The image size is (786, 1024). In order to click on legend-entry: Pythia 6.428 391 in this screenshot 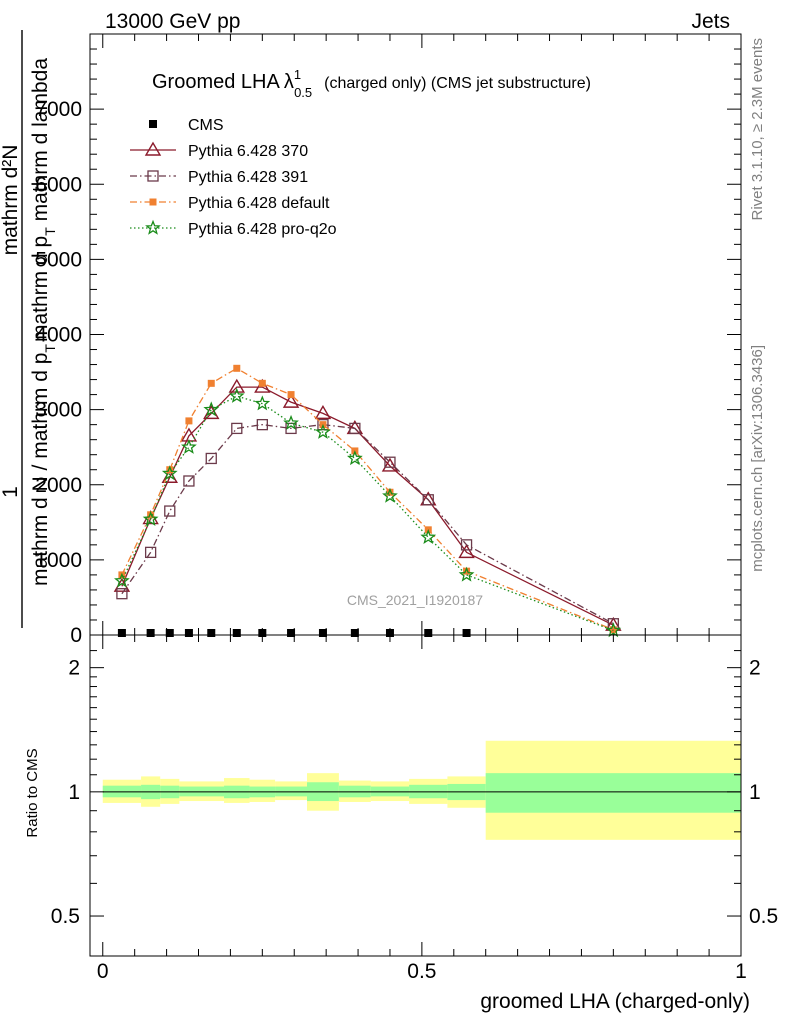, I will do `click(219, 177)`.